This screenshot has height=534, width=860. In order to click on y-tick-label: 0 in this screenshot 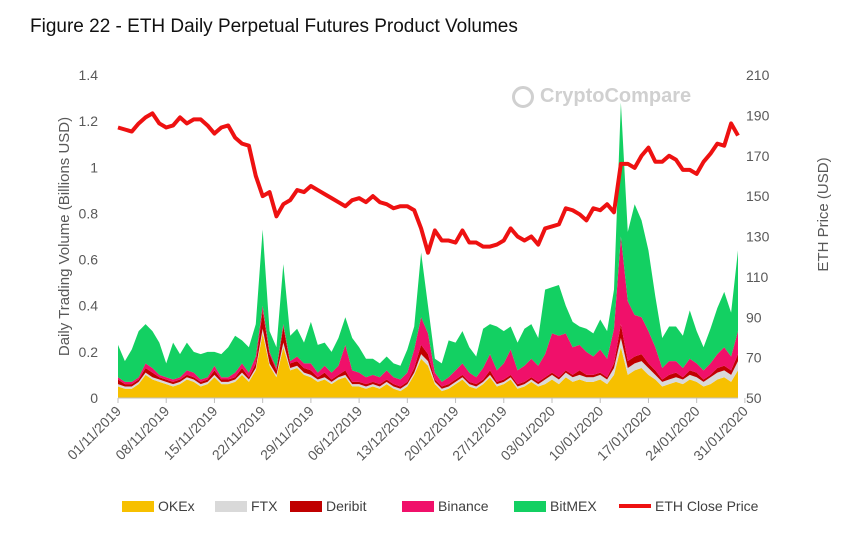, I will do `click(94, 398)`.